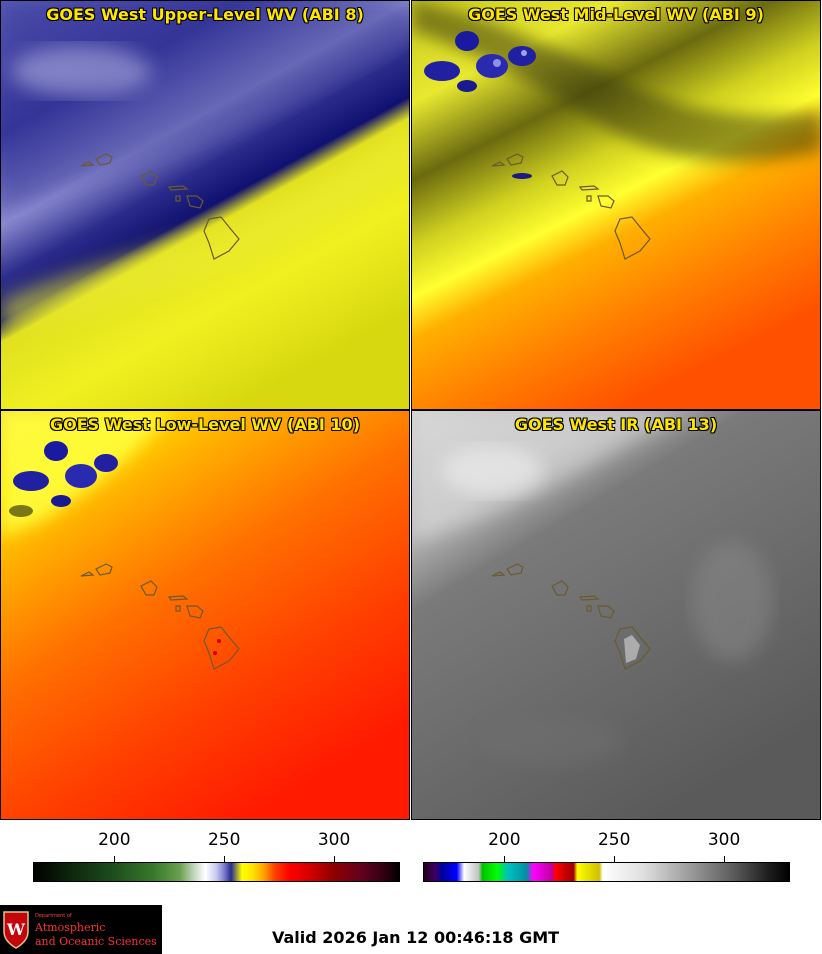 This screenshot has width=822, height=954. Describe the element at coordinates (205, 14) in the screenshot. I see `panel-title: GOES West Upper-Level WV (ABI 8)` at that location.